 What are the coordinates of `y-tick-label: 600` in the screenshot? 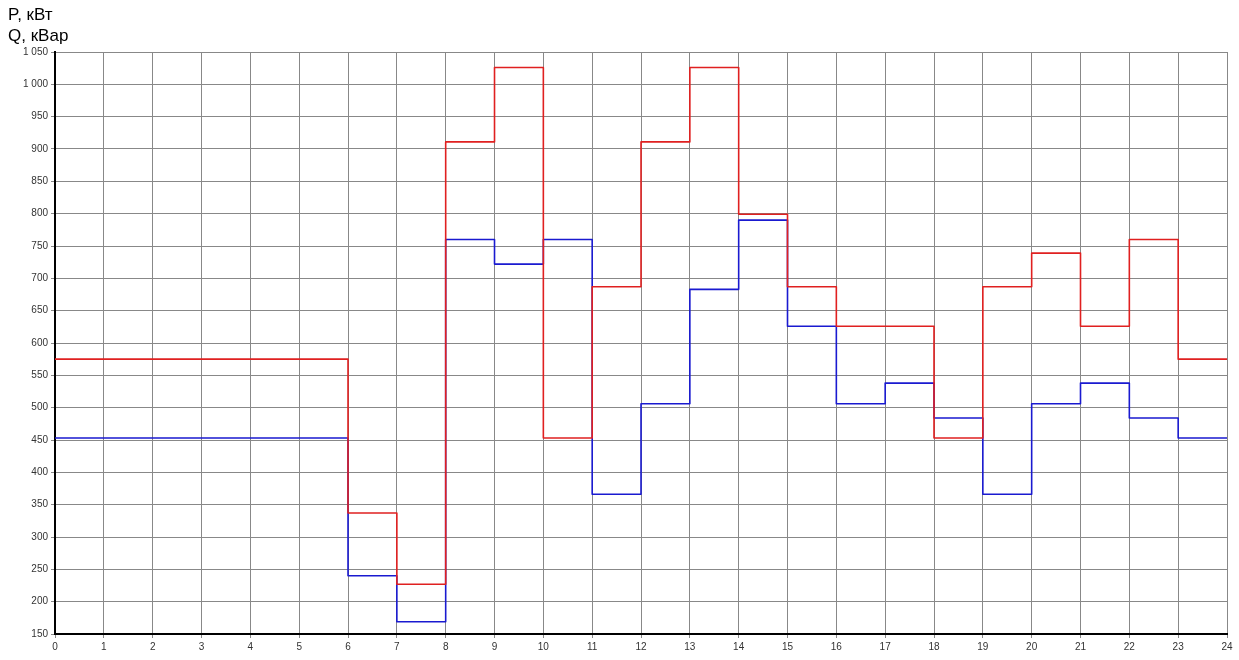 It's located at (40, 342).